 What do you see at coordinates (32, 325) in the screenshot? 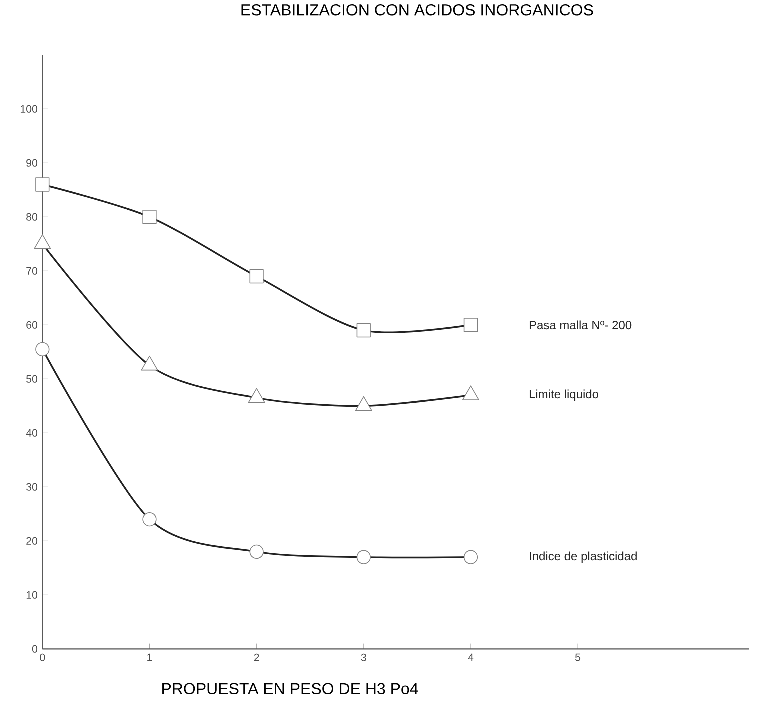
I see `y-tick-label: 60` at bounding box center [32, 325].